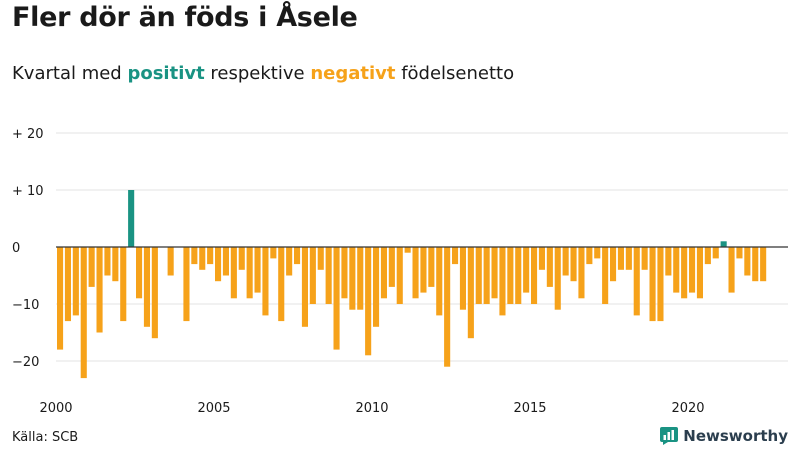 This screenshot has width=800, height=450. Describe the element at coordinates (455, 73) in the screenshot. I see `subtitle-suffix: födelsenetto` at that location.